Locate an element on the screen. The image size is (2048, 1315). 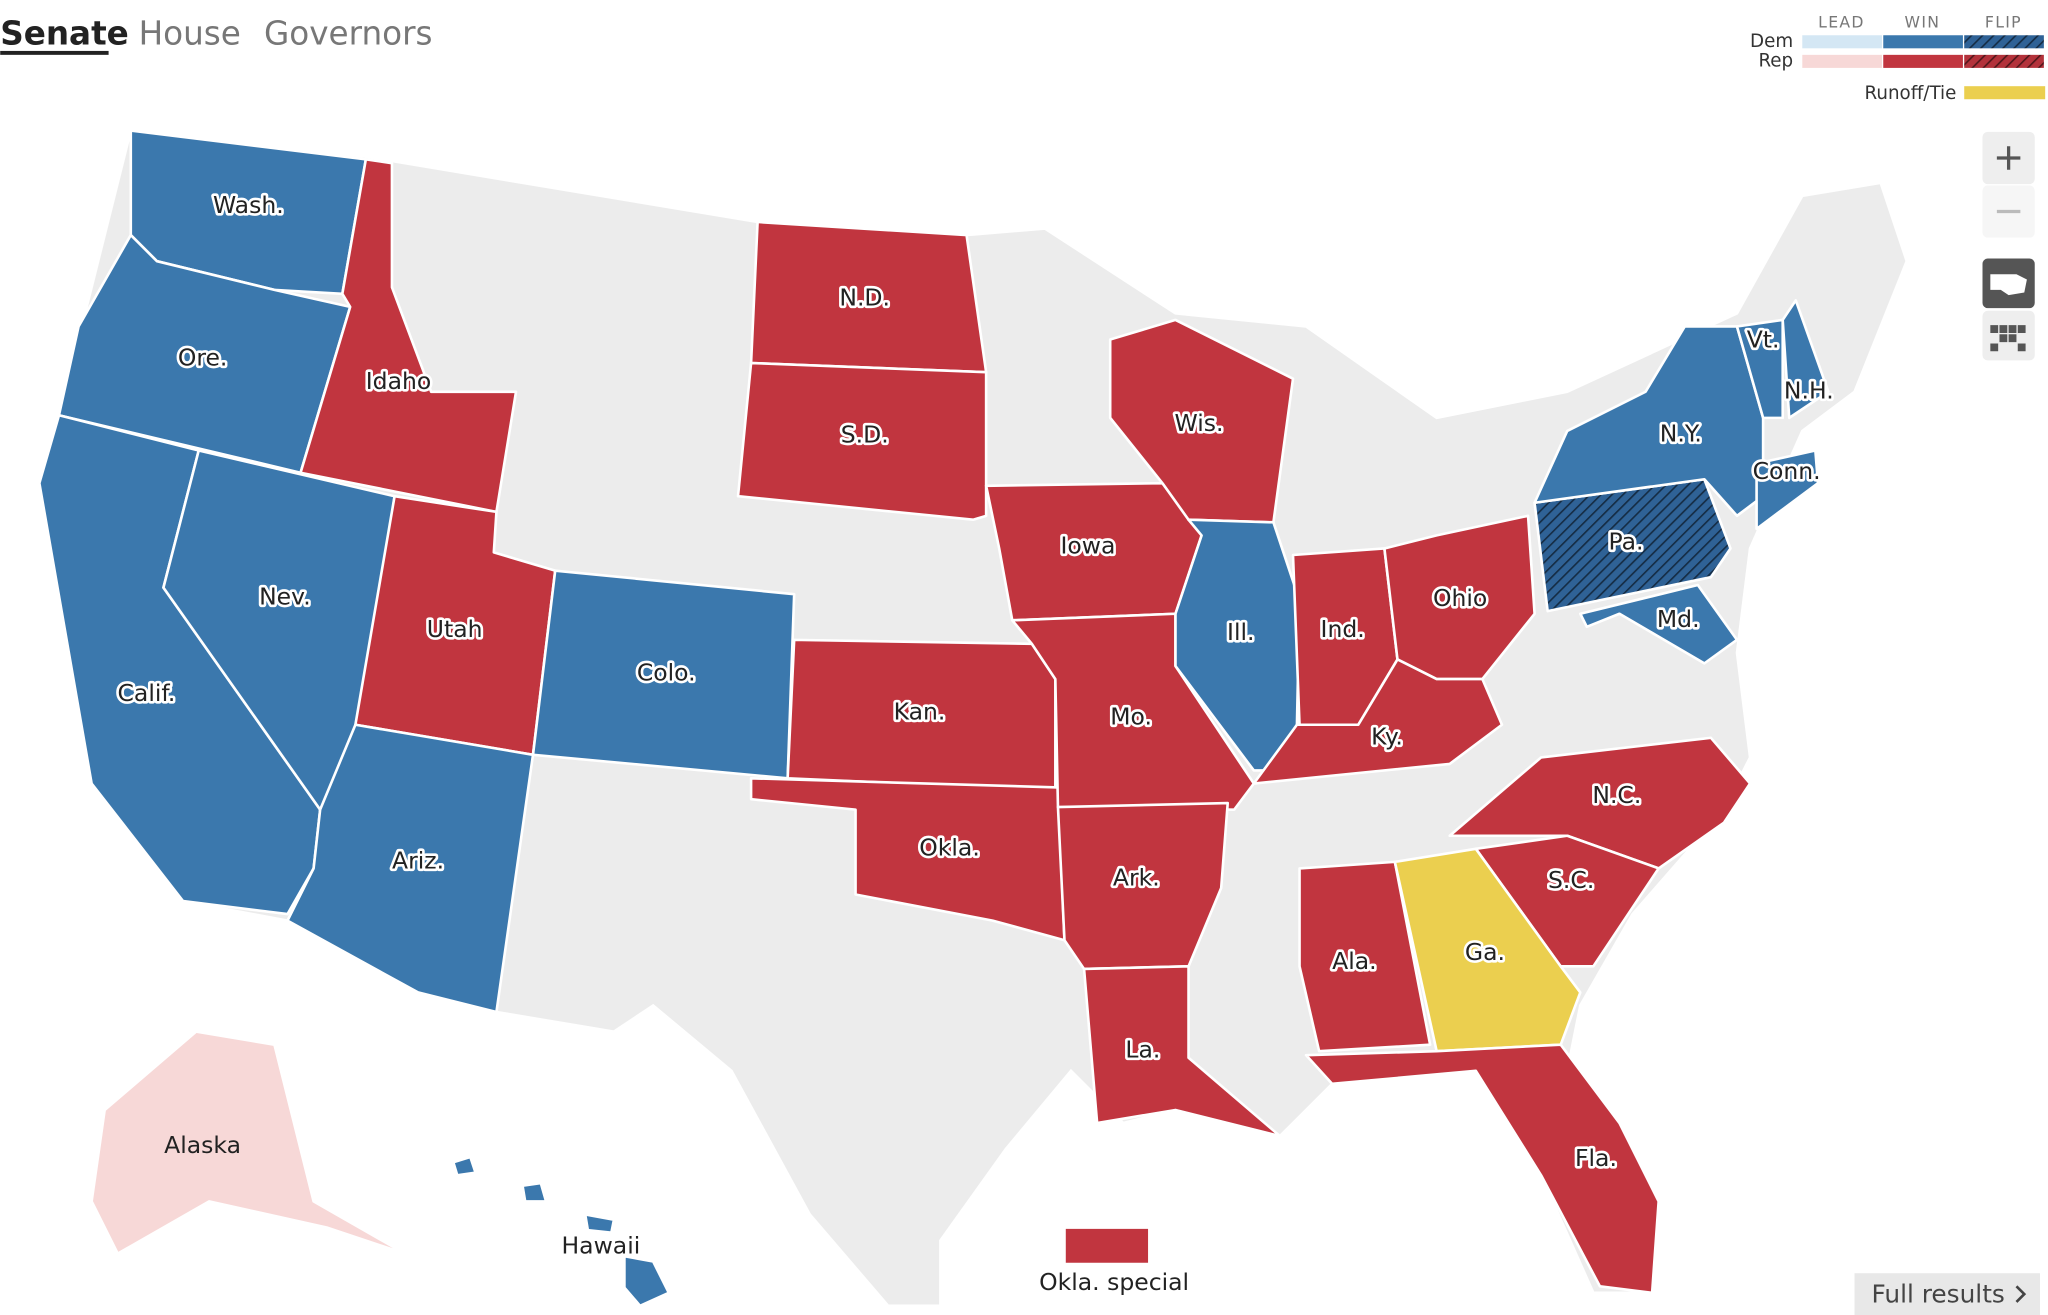
state-label: Mo. is located at coordinates (1131, 717).